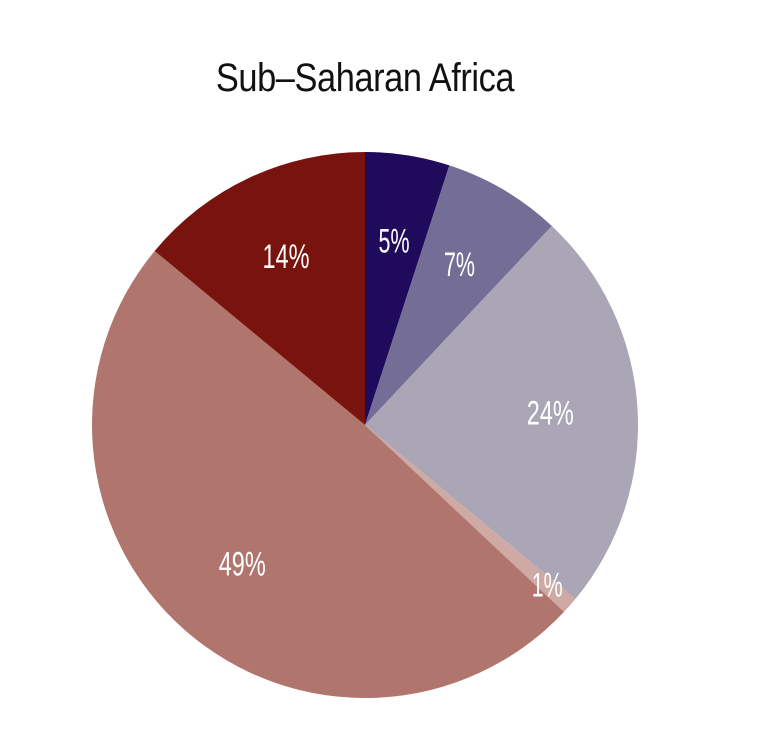 The width and height of the screenshot is (783, 732). Describe the element at coordinates (365, 78) in the screenshot. I see `chart-title: Sub–Saharan Africa` at that location.